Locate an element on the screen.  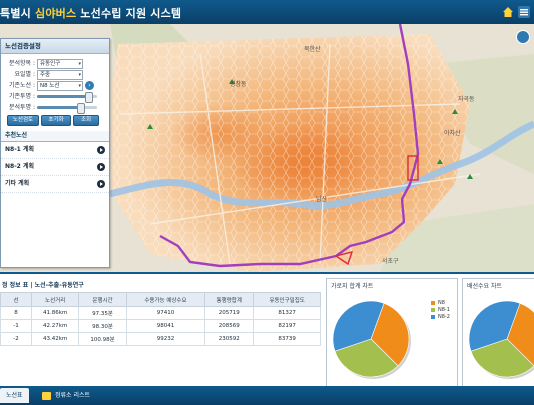
legend-label: N8 is located at coordinates (441, 303).